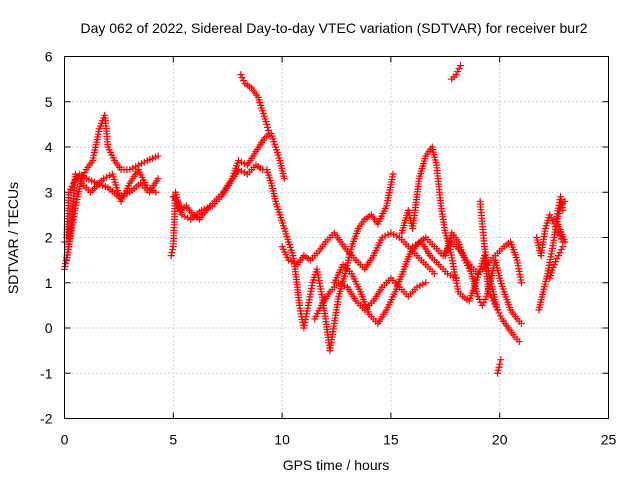 The height and width of the screenshot is (480, 640). I want to click on series-track-m, so click(483, 278).